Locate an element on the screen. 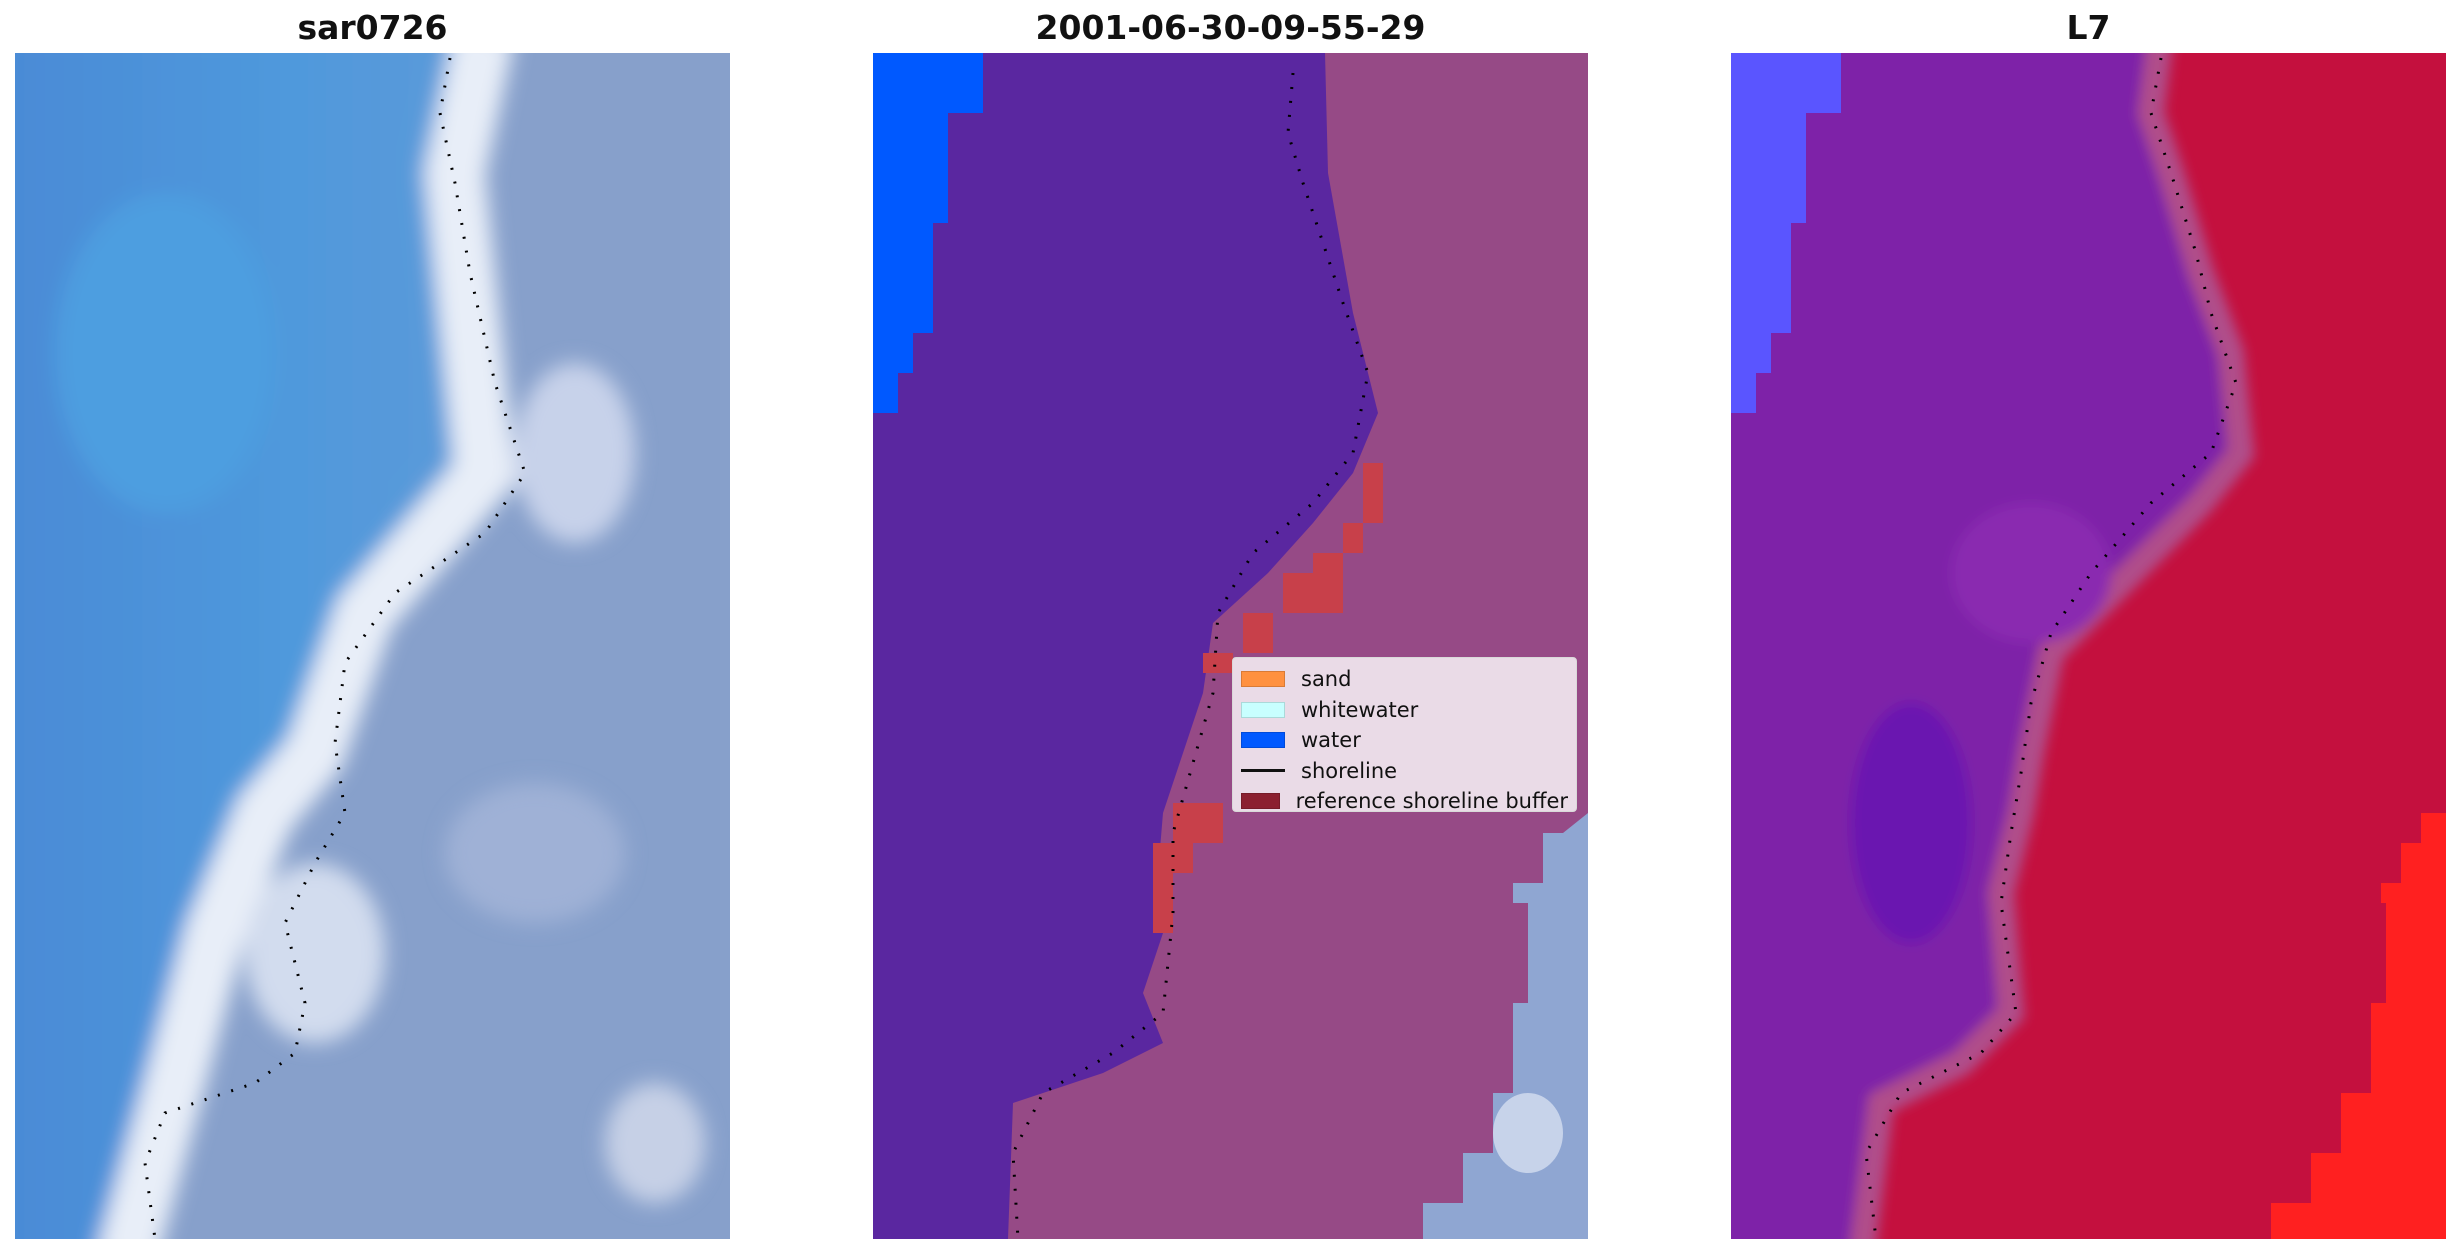  legend-item-whitewater: whitewater is located at coordinates (1404, 710).